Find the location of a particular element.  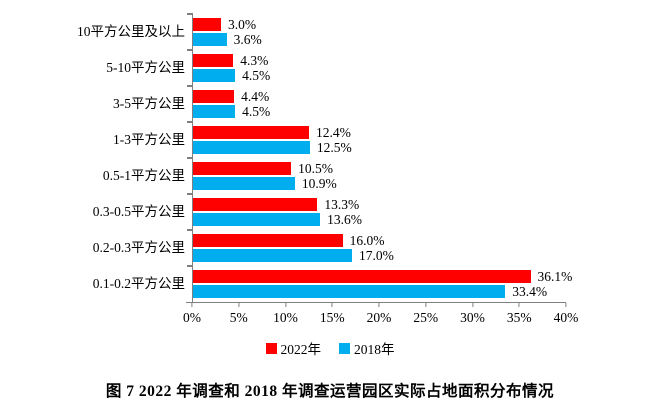

category-label: 0.2-0.3平方公里 is located at coordinates (138, 248).